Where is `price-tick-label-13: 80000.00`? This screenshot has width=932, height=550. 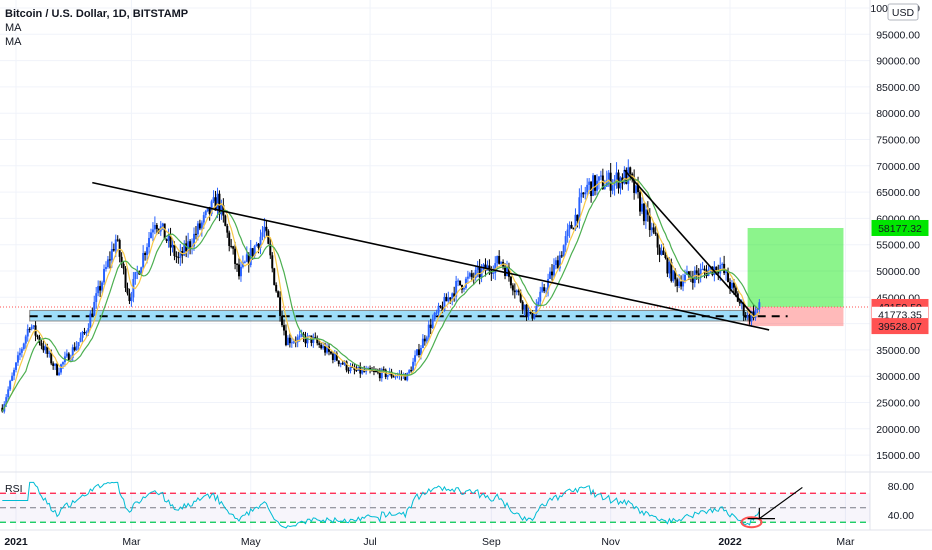
price-tick-label-13: 80000.00 is located at coordinates (898, 114).